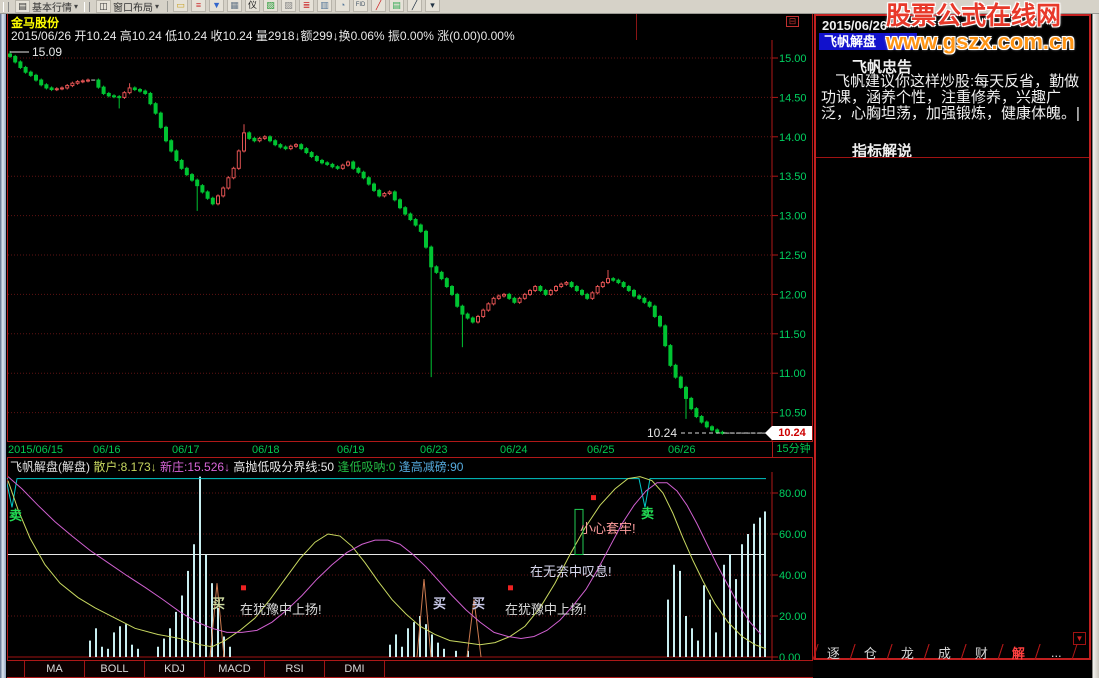 The width and height of the screenshot is (1099, 678). I want to click on price-axis-label: 13.00, so click(793, 217).